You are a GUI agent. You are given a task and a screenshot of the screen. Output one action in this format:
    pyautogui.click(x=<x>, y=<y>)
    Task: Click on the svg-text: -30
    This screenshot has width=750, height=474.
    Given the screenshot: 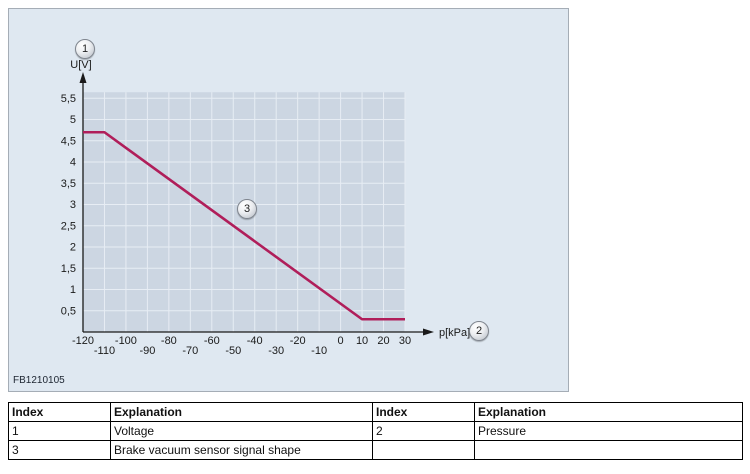 What is the action you would take?
    pyautogui.click(x=276, y=351)
    